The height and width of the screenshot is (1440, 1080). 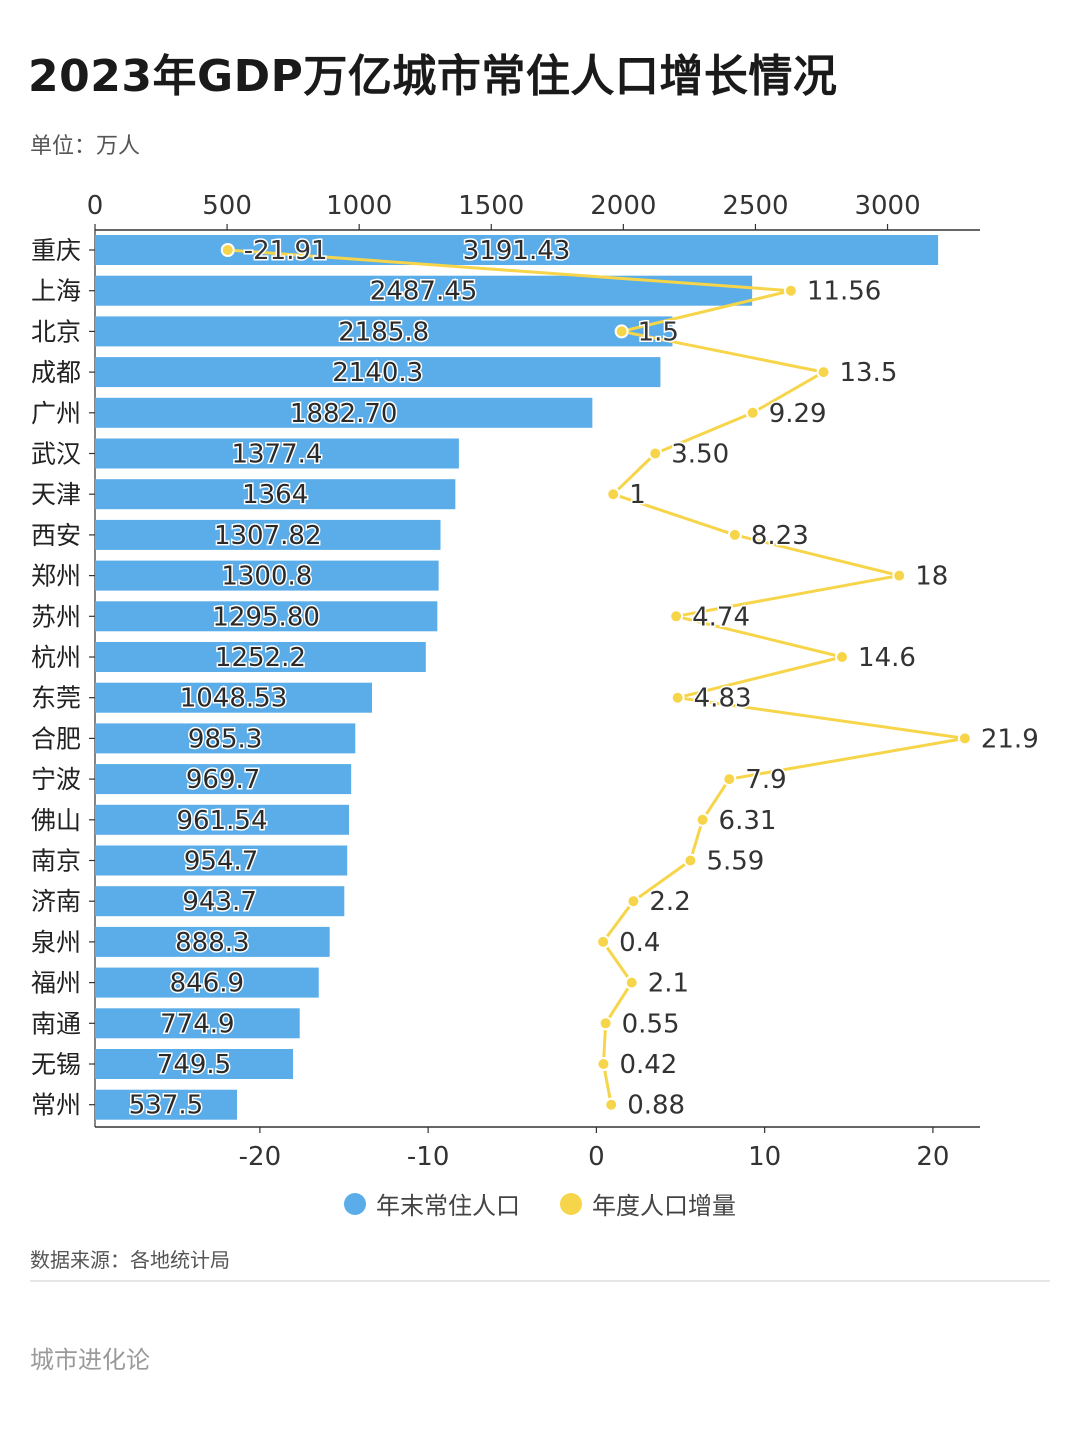 I want to click on population-bar-label: 749.5, so click(x=194, y=1065).